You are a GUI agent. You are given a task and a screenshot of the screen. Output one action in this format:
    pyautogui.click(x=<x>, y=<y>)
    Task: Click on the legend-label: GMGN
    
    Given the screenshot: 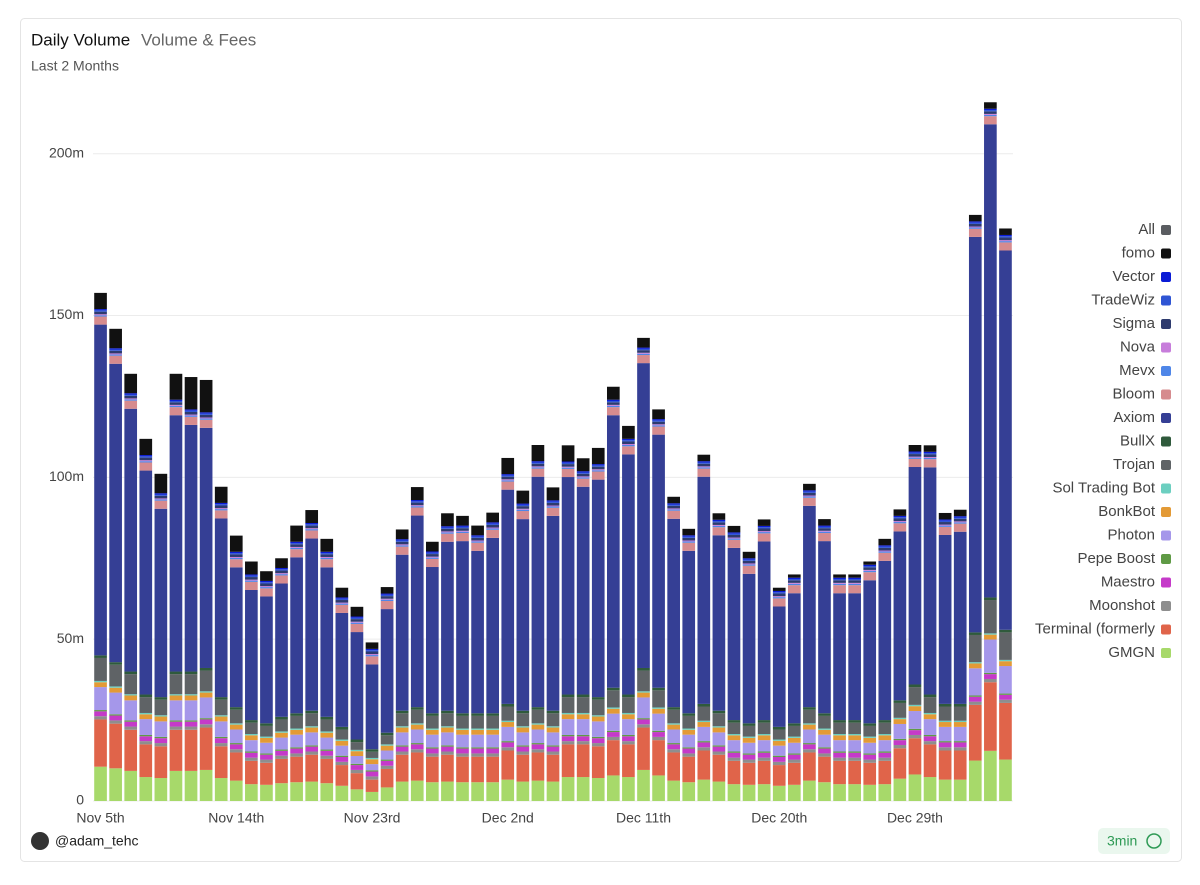 What is the action you would take?
    pyautogui.click(x=1131, y=652)
    